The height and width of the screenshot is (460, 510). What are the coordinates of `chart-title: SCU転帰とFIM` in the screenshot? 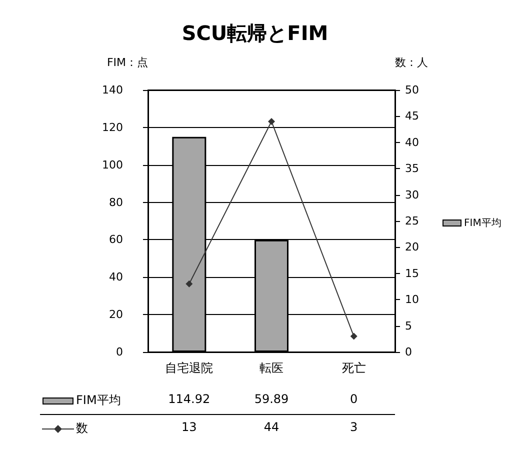 It's located at (255, 33).